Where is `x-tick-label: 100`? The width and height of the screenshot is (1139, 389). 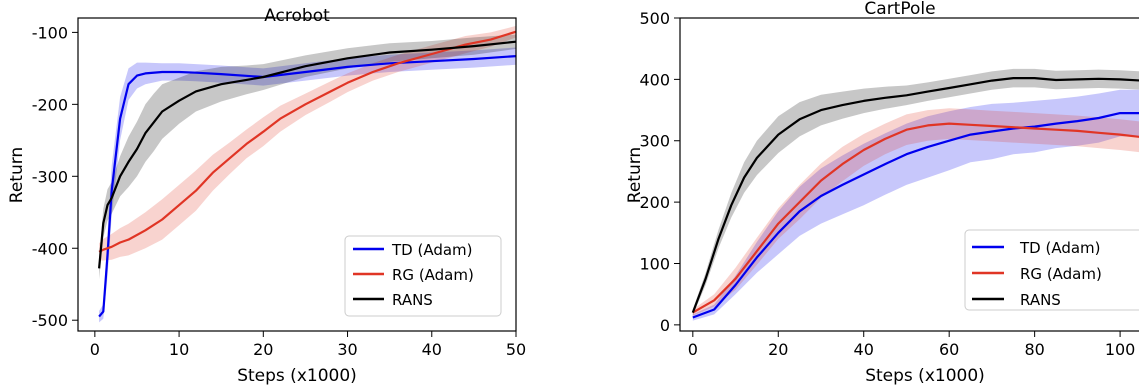
x-tick-label: 100 is located at coordinates (1120, 349).